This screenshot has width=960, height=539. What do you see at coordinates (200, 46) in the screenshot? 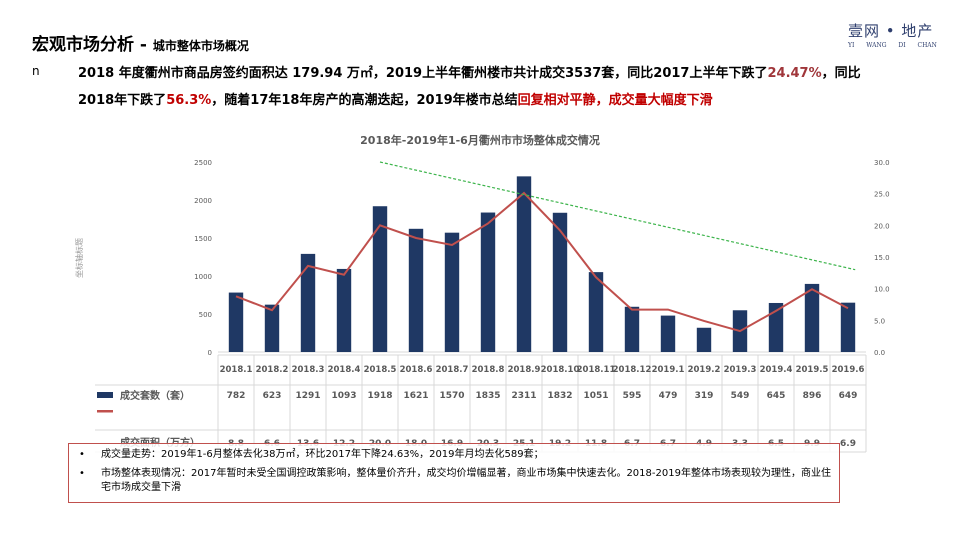
I see `title-sub: 城市整体市场概况` at bounding box center [200, 46].